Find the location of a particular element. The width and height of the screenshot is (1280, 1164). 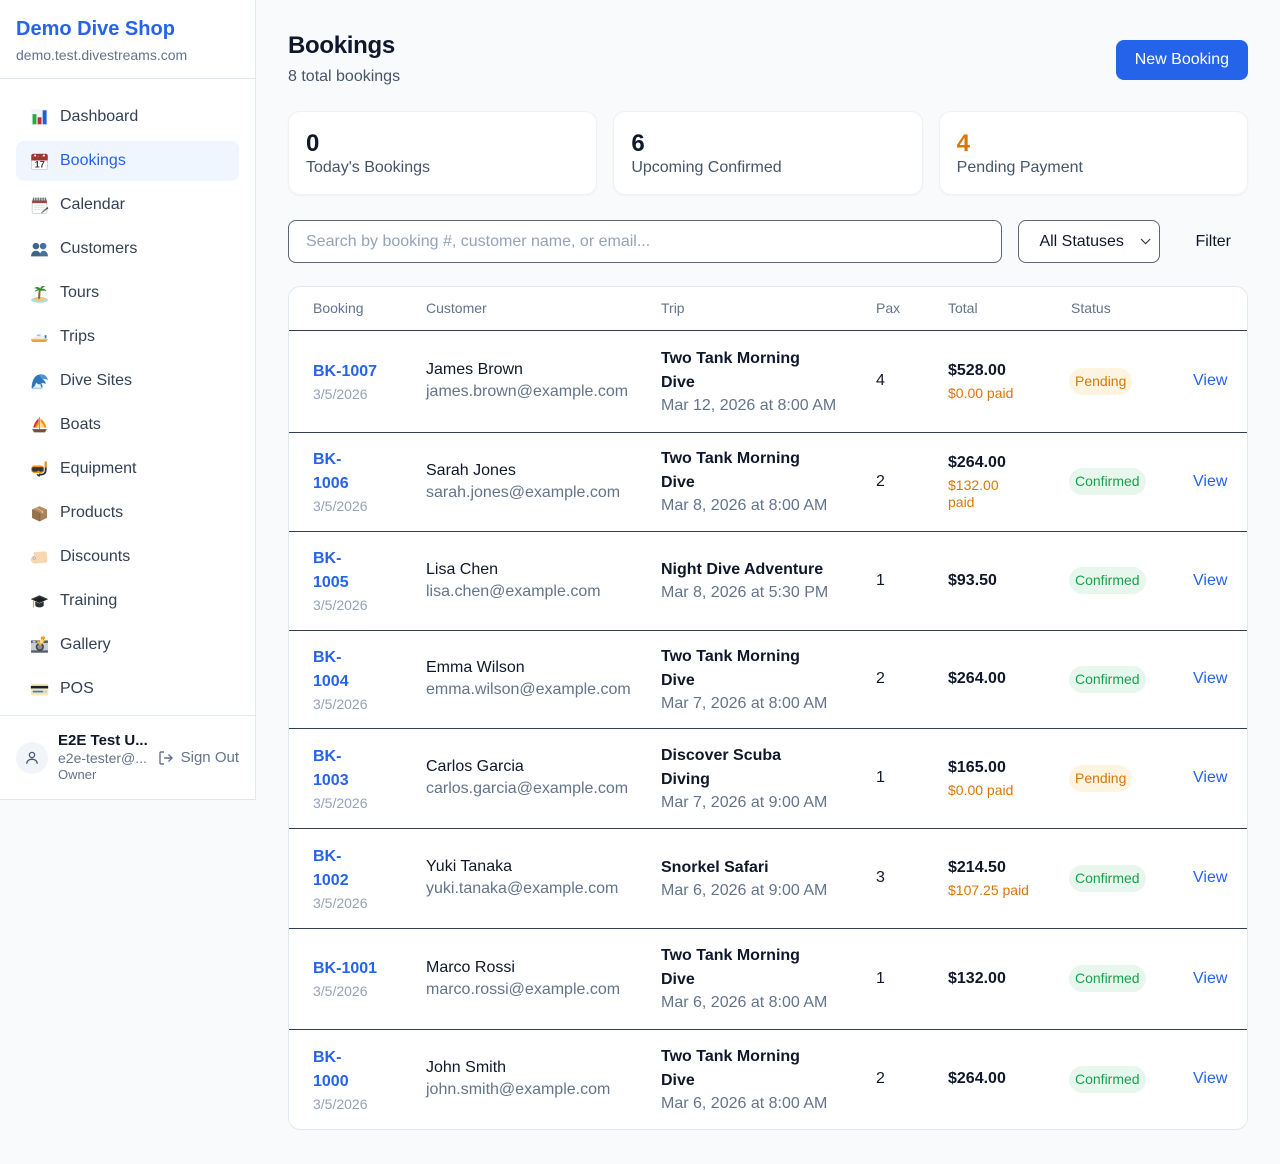

svg-text: 17 is located at coordinates (40, 164).